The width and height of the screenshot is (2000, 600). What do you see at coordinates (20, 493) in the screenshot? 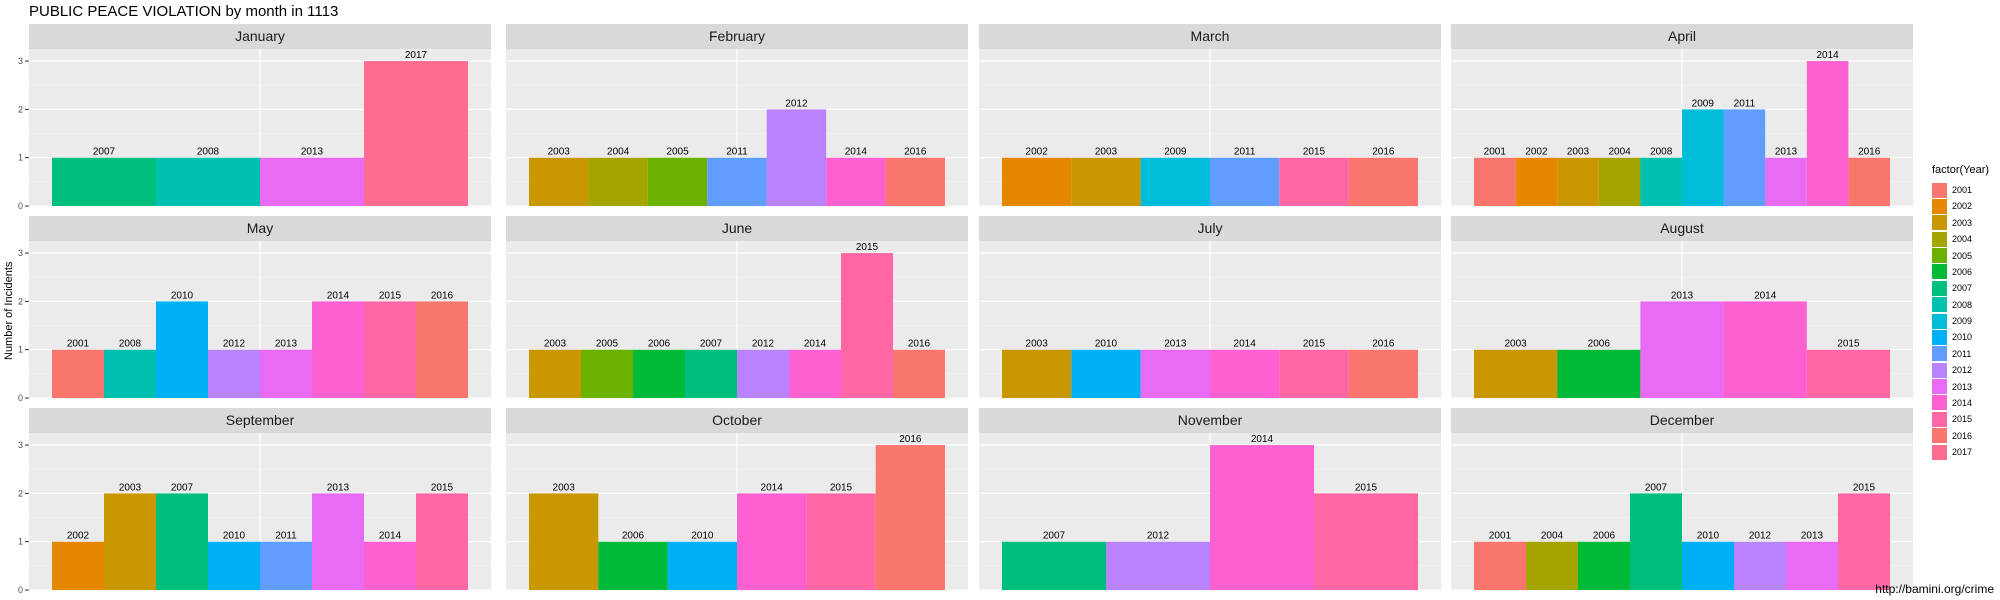
I see `y-tick-label: 2` at bounding box center [20, 493].